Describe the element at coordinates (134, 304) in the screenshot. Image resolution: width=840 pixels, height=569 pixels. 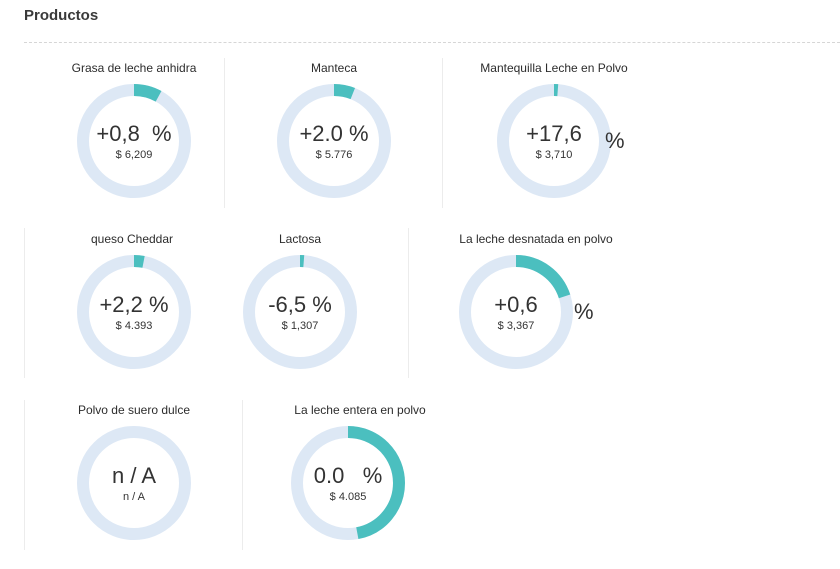
I see `percent-change: +2,2 %` at that location.